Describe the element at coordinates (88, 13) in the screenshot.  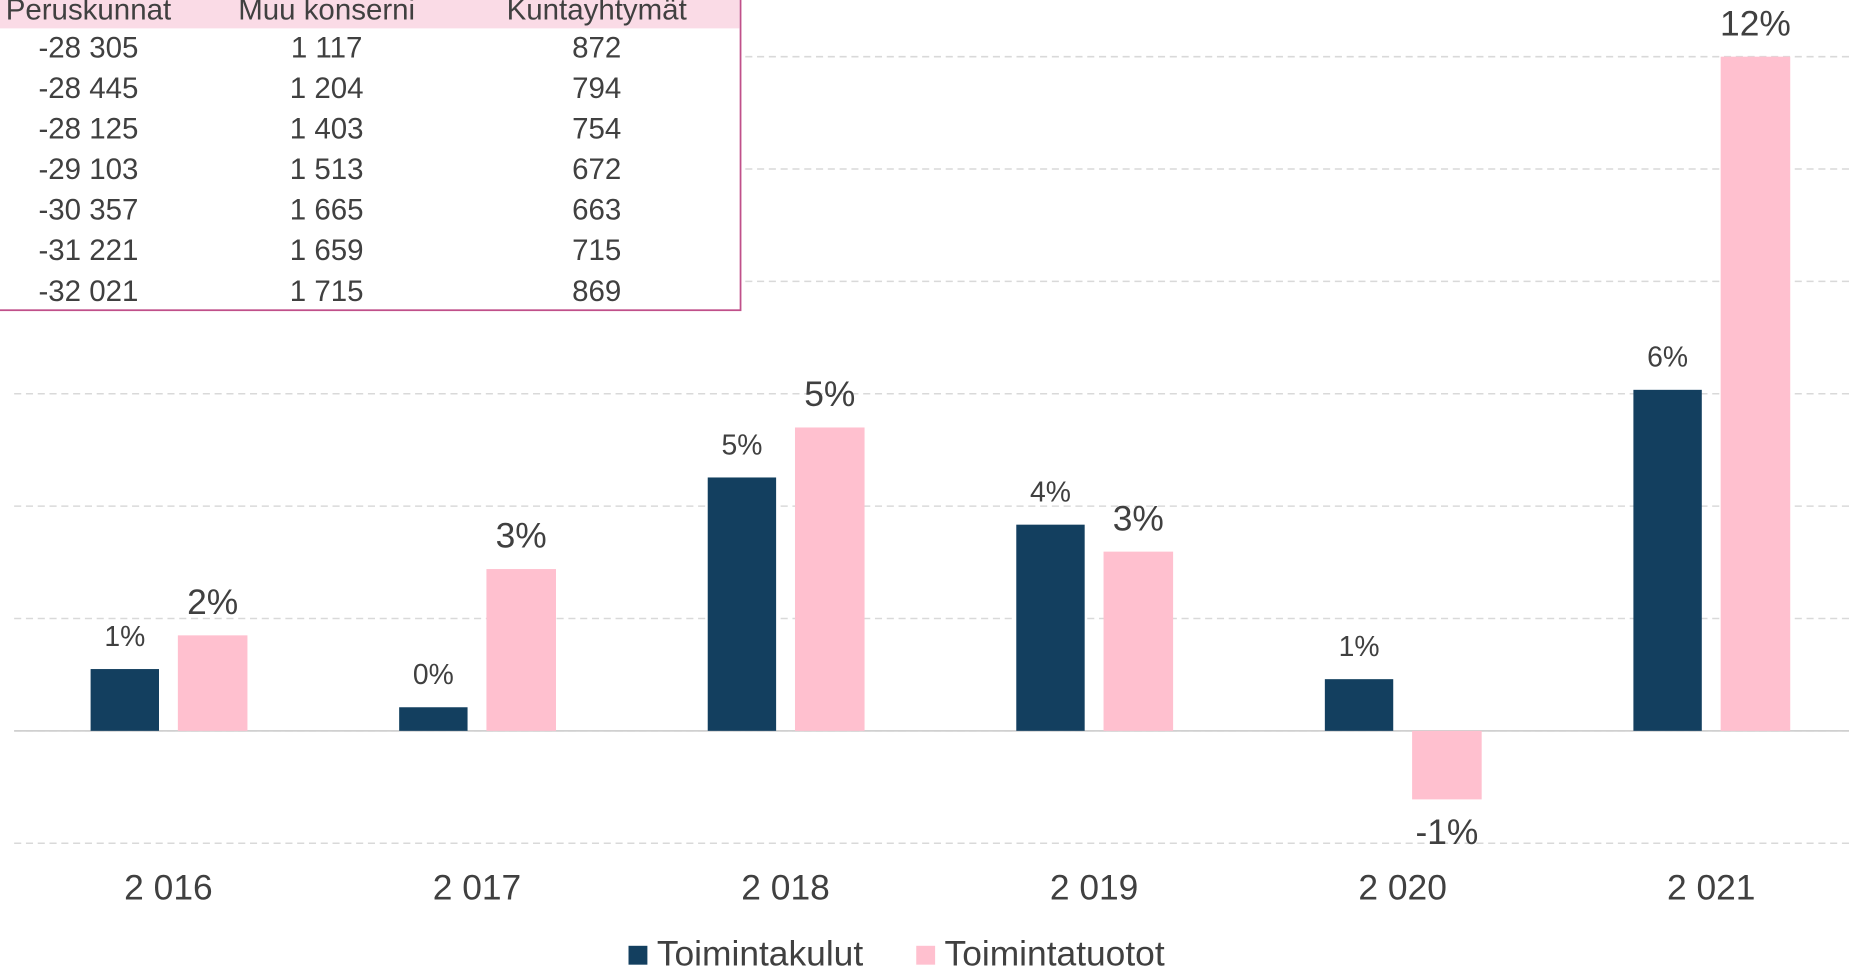
I see `table-header: Peruskunnat` at that location.